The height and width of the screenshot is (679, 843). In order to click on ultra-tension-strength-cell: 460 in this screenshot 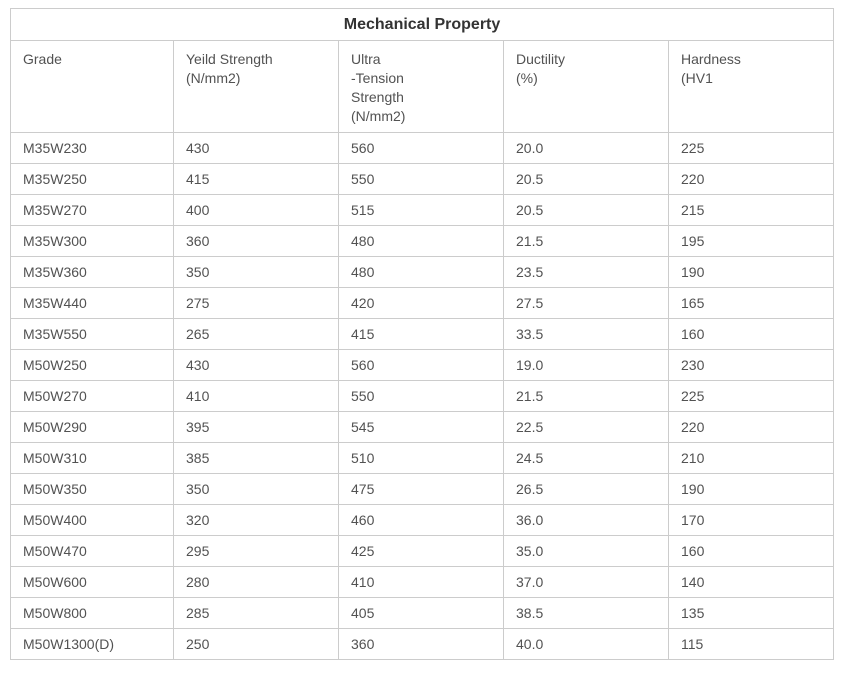, I will do `click(421, 520)`.